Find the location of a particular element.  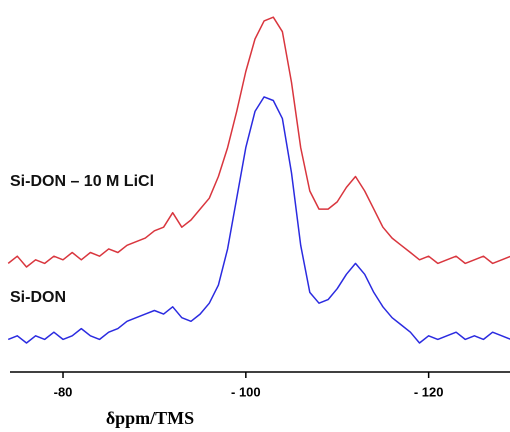

x-axis-title: δppm/TMS is located at coordinates (150, 418).